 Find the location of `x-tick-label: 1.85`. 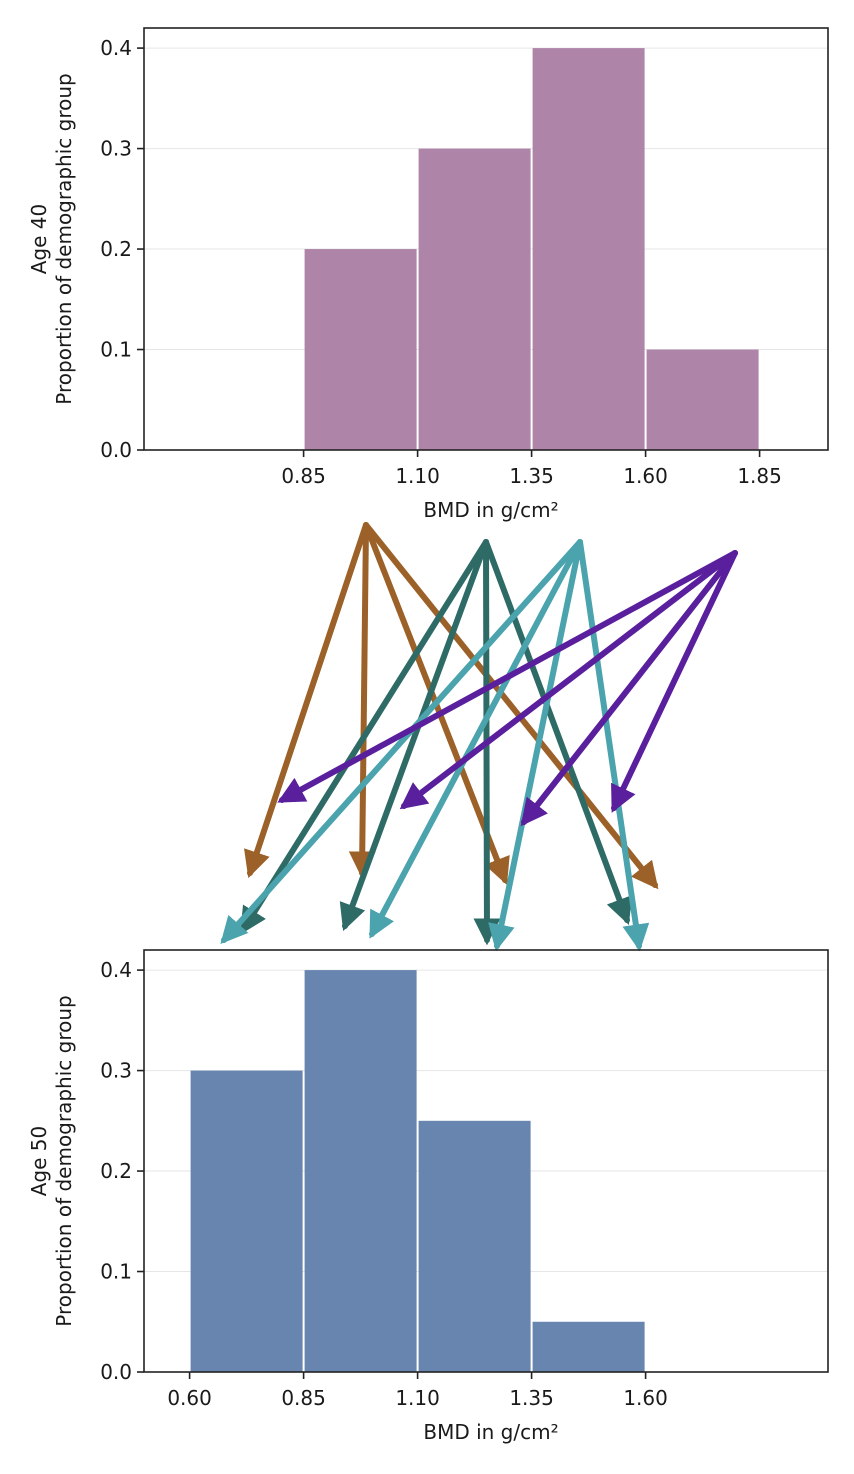

x-tick-label: 1.85 is located at coordinates (759, 476).